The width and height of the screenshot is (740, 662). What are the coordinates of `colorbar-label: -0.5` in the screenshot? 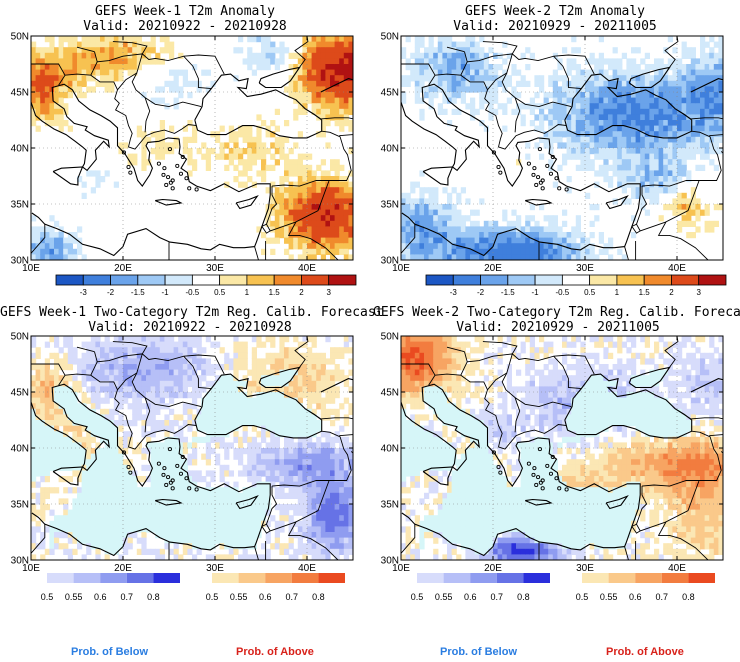 It's located at (562, 292).